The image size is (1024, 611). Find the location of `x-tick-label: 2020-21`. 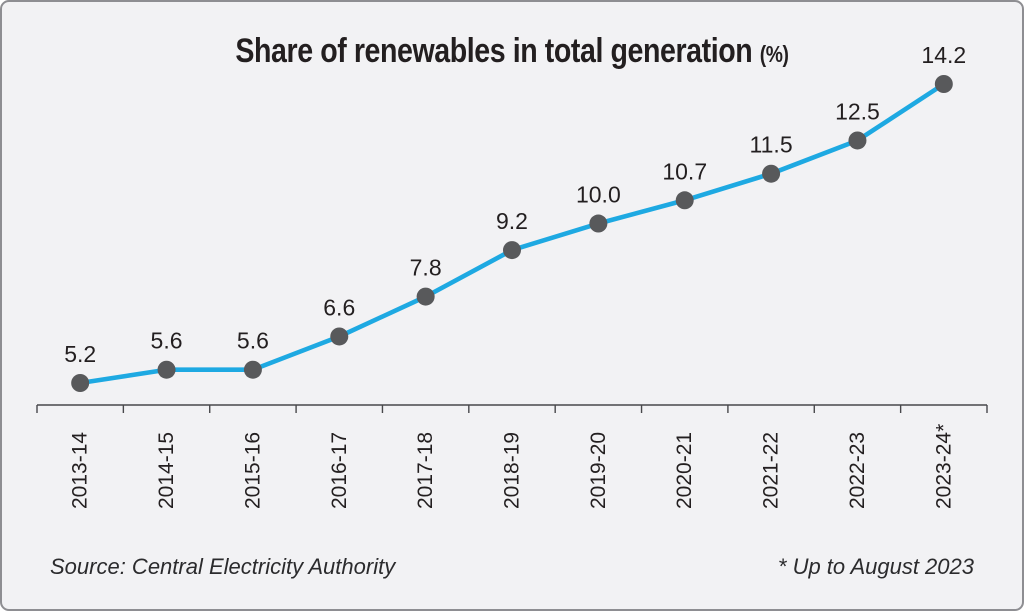

x-tick-label: 2020-21 is located at coordinates (684, 470).